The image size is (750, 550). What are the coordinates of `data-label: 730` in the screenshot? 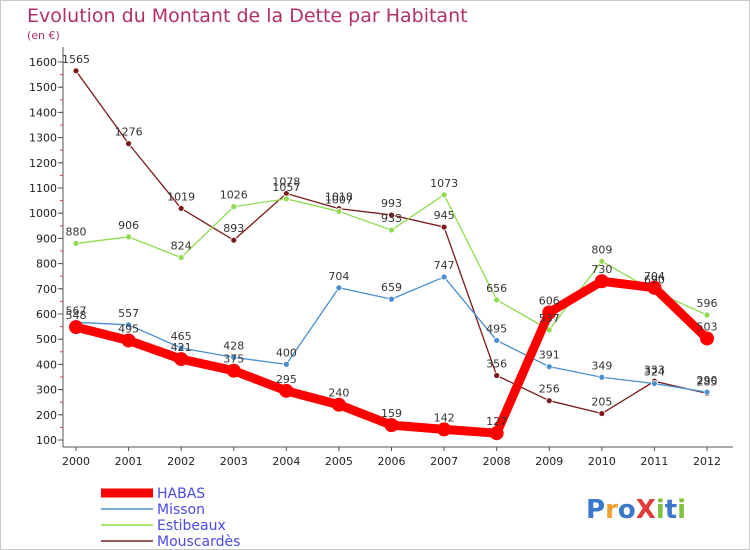 It's located at (601, 269).